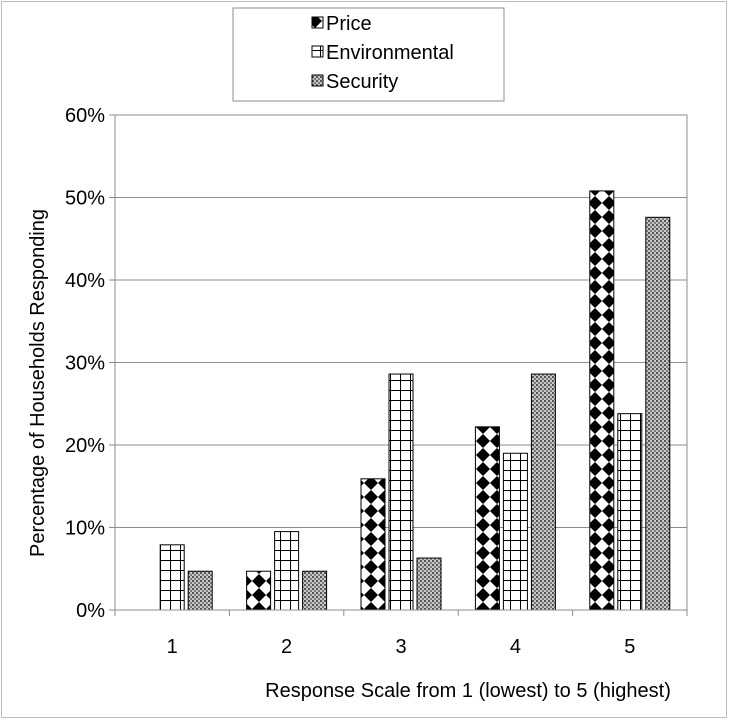 The height and width of the screenshot is (720, 729). I want to click on y-tick-label: 30%, so click(85, 364).